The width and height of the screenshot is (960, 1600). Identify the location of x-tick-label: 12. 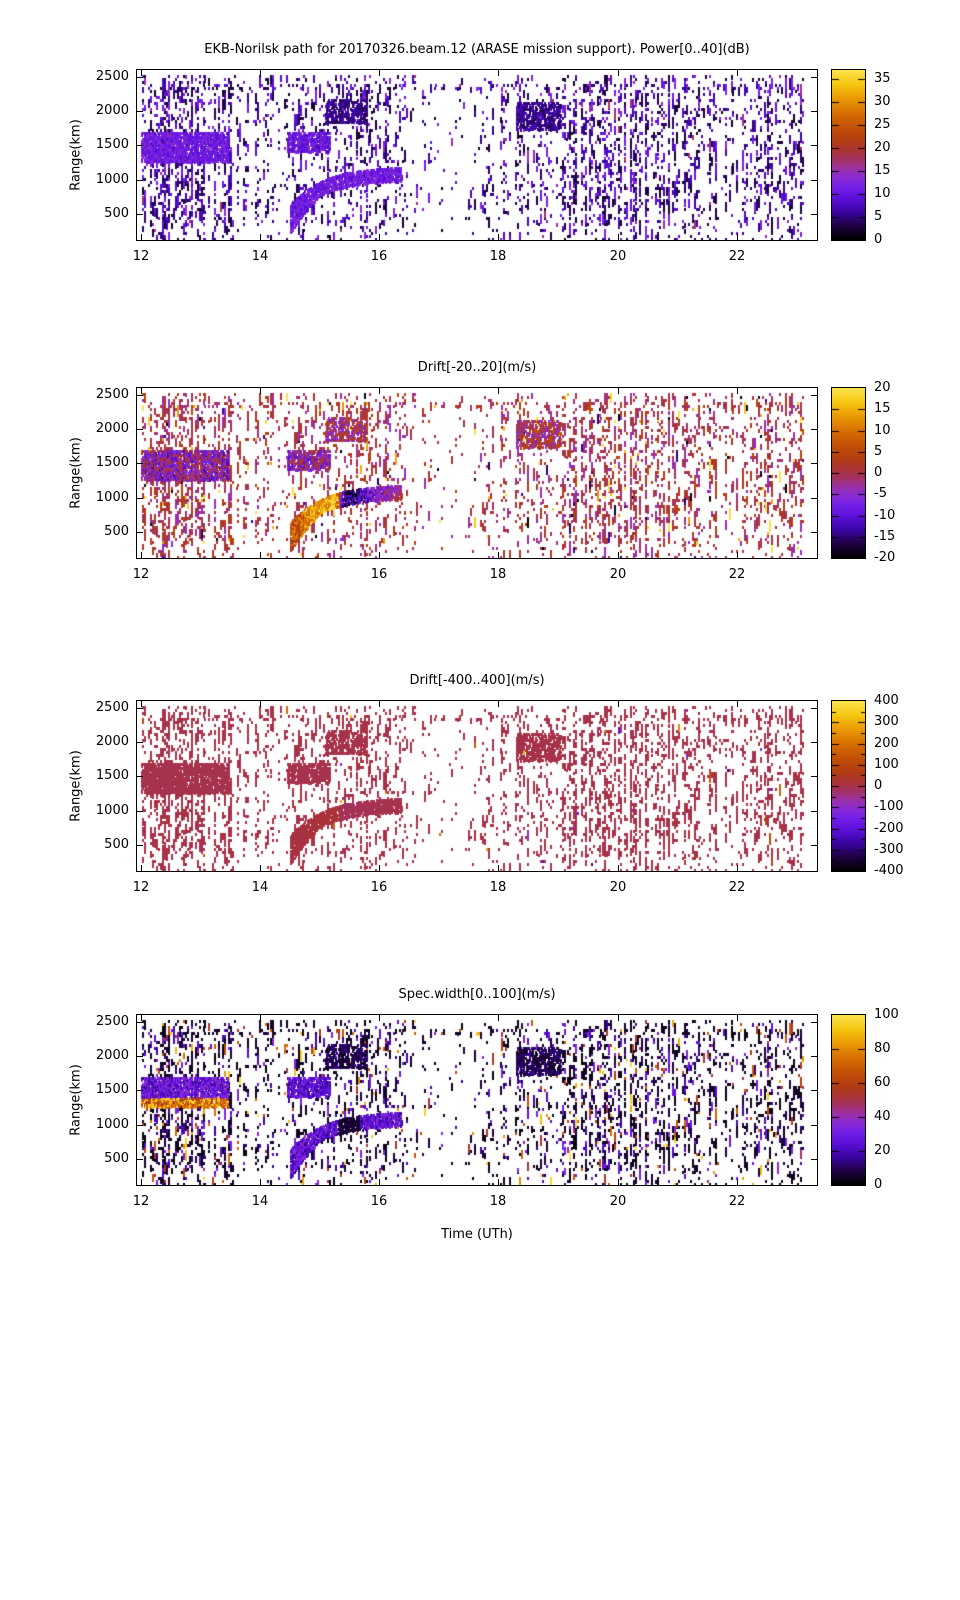
(141, 1201).